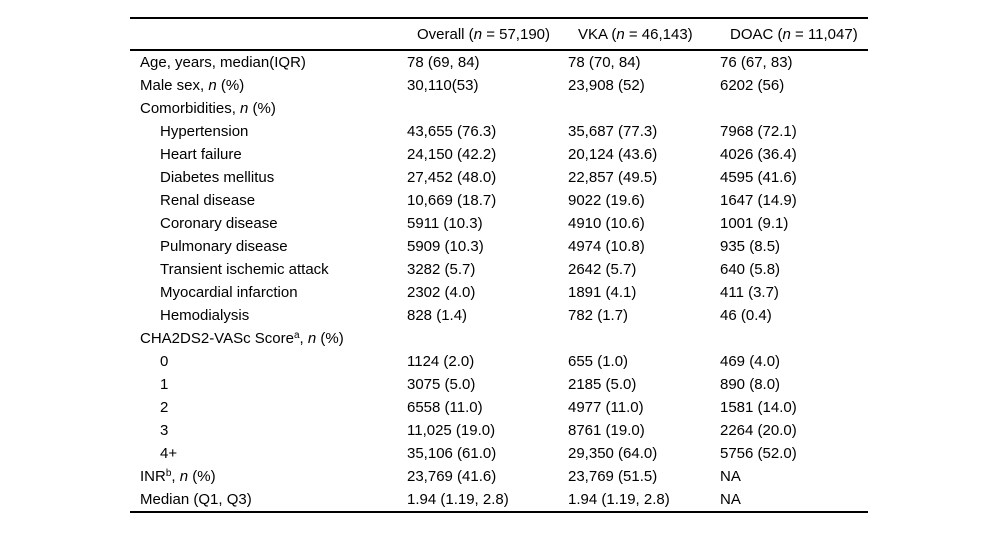 The width and height of the screenshot is (1000, 536). I want to click on column-header: VKA (n = 46,143), so click(644, 34).